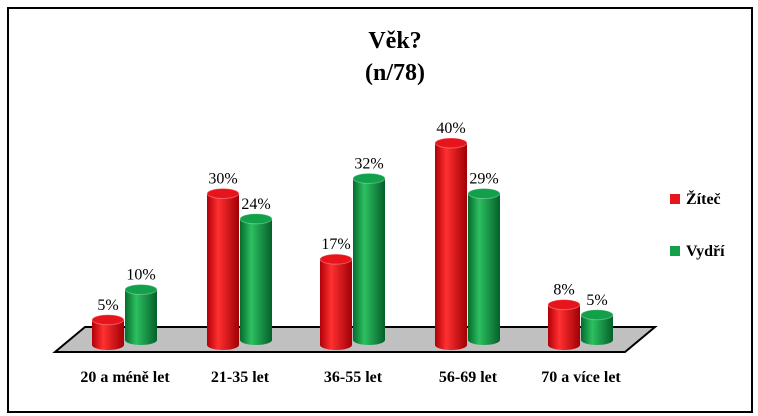 The image size is (758, 416). I want to click on data-label: 10%, so click(140, 275).